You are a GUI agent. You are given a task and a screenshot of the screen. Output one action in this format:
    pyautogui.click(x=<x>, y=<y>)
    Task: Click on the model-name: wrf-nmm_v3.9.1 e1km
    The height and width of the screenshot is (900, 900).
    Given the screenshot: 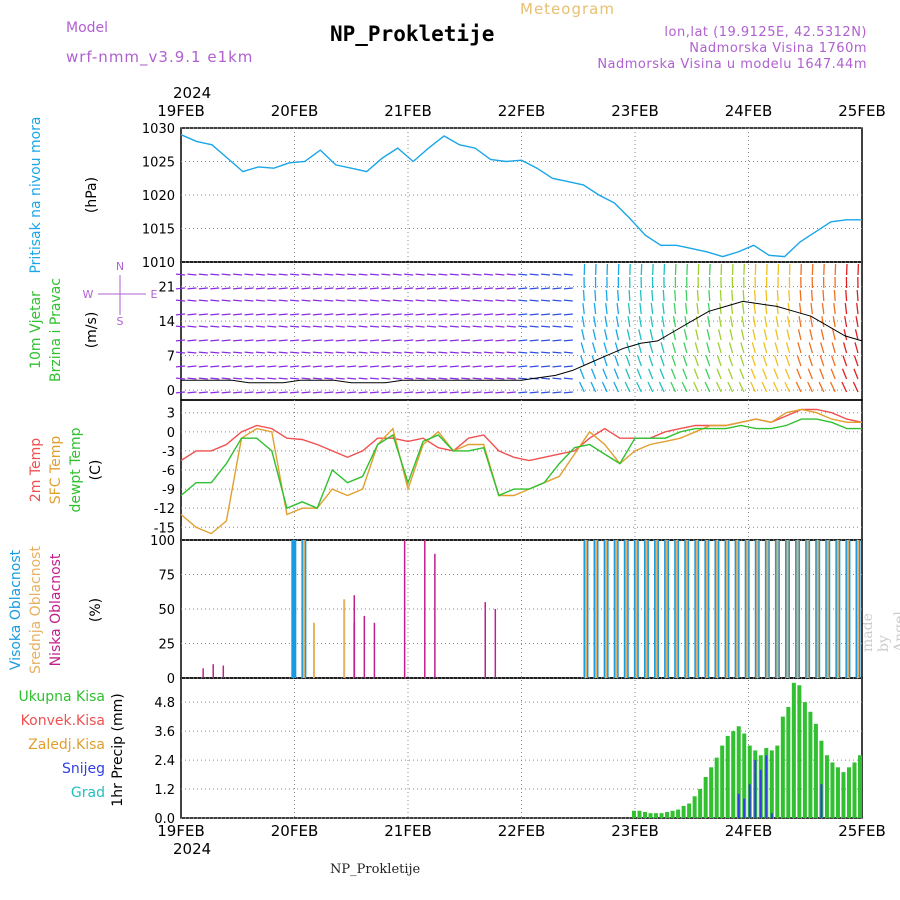 What is the action you would take?
    pyautogui.click(x=160, y=57)
    